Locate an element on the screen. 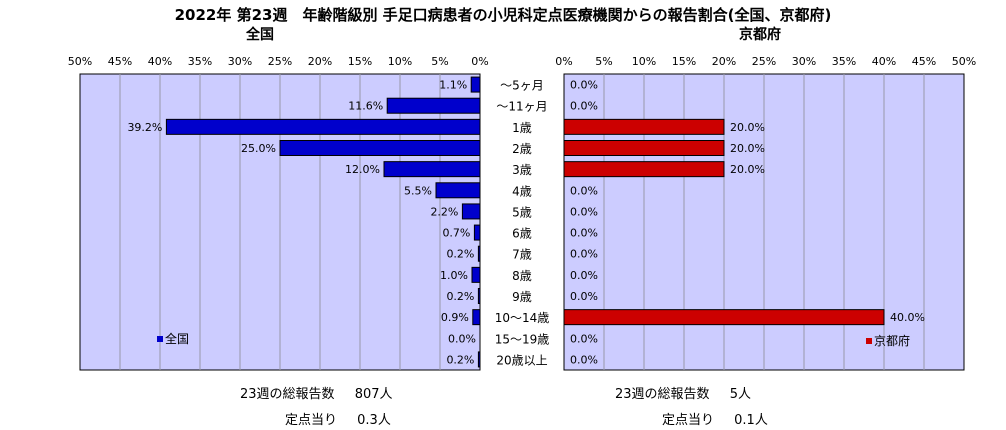 This screenshot has width=1006, height=430. category-label: 20歳以上 is located at coordinates (521, 360).